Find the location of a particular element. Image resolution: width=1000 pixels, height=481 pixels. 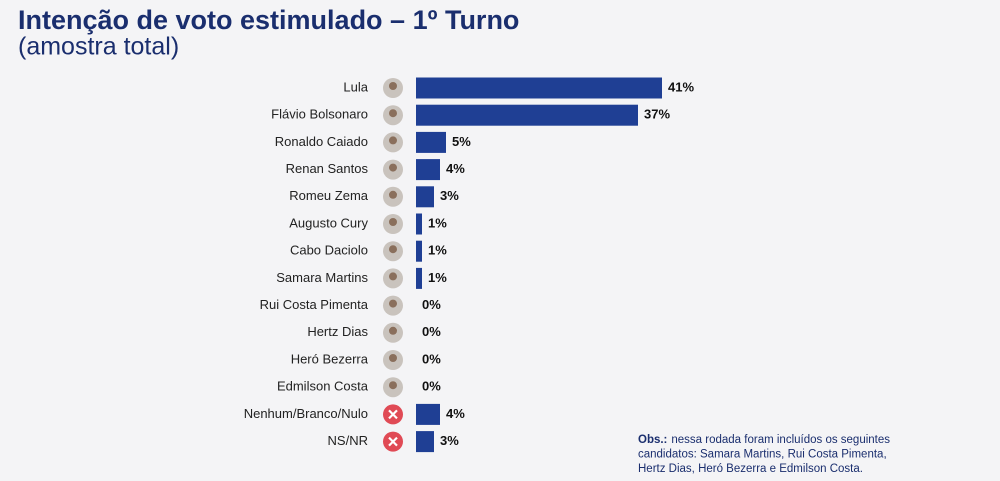

chart-subtitle: (amostra total) is located at coordinates (98, 47).